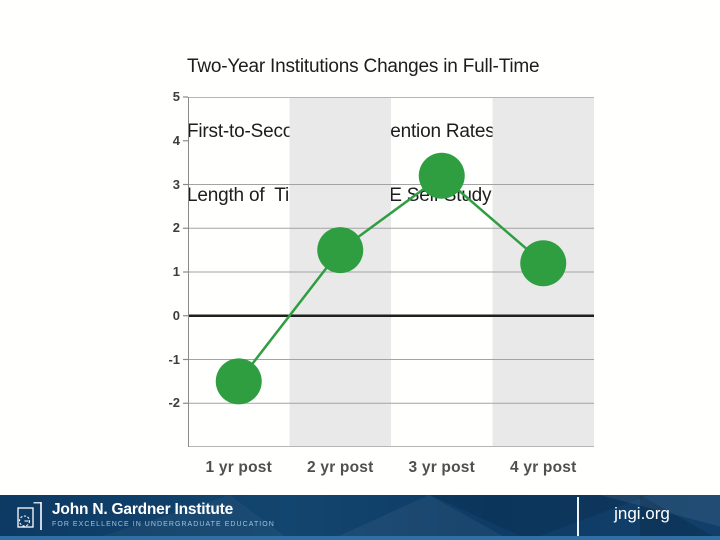  I want to click on footer-facet, so click(420, 517).